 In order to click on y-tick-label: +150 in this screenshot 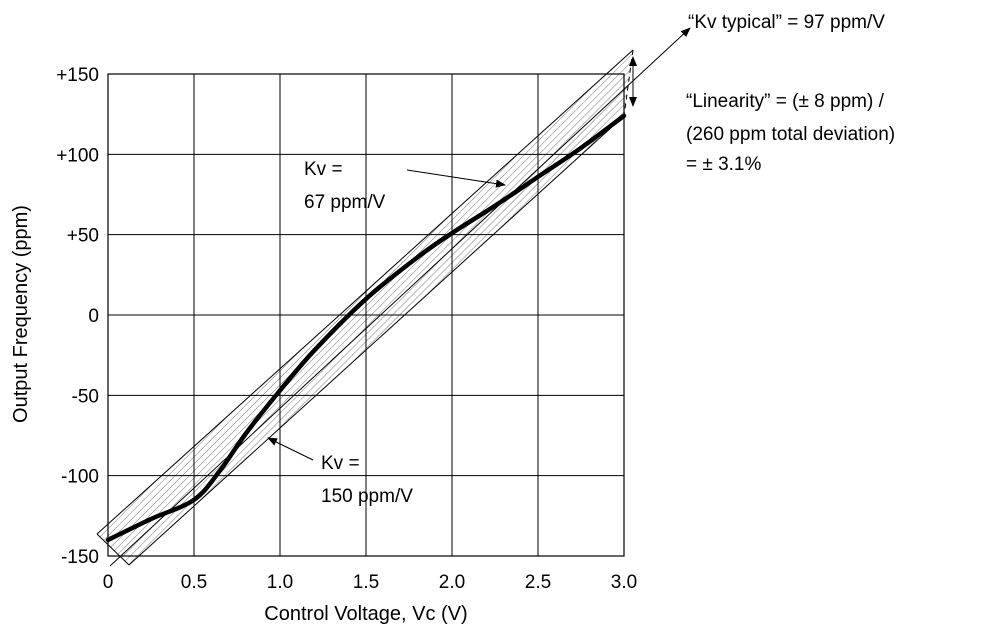, I will do `click(77, 75)`.